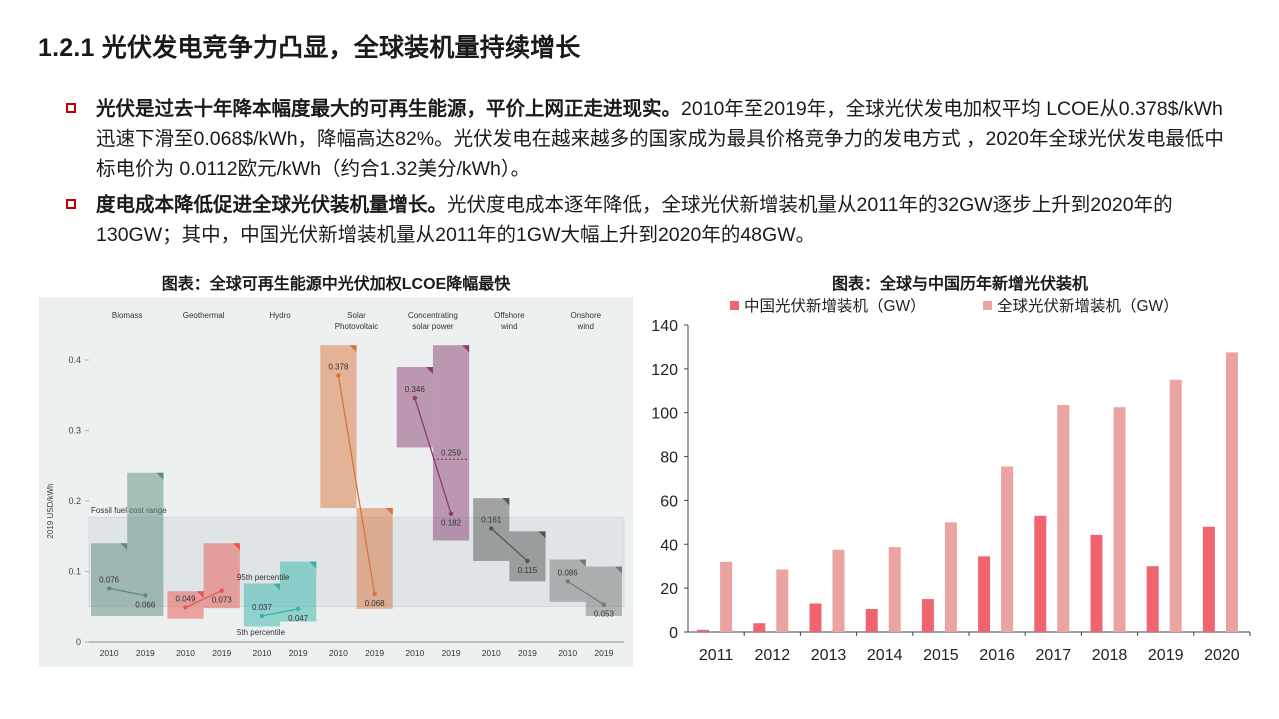 The width and height of the screenshot is (1279, 719). Describe the element at coordinates (568, 572) in the screenshot. I see `value-label-2010: 0.086` at that location.